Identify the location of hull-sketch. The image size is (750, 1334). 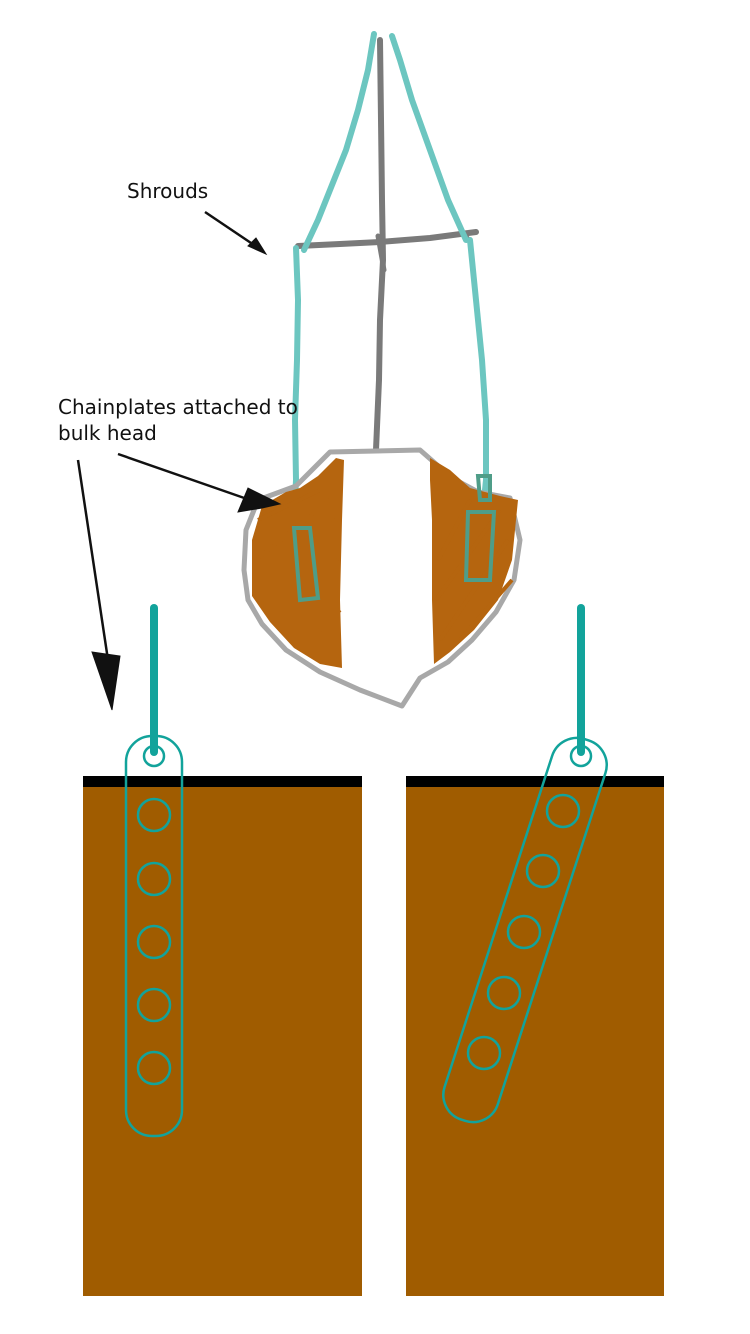
(382, 578).